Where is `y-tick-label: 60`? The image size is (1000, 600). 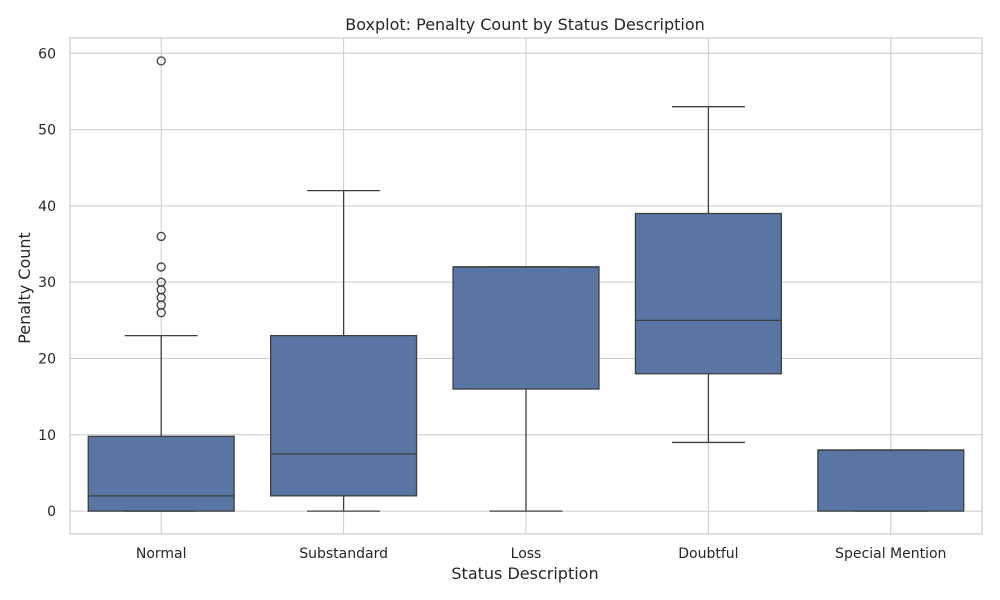 y-tick-label: 60 is located at coordinates (47, 54).